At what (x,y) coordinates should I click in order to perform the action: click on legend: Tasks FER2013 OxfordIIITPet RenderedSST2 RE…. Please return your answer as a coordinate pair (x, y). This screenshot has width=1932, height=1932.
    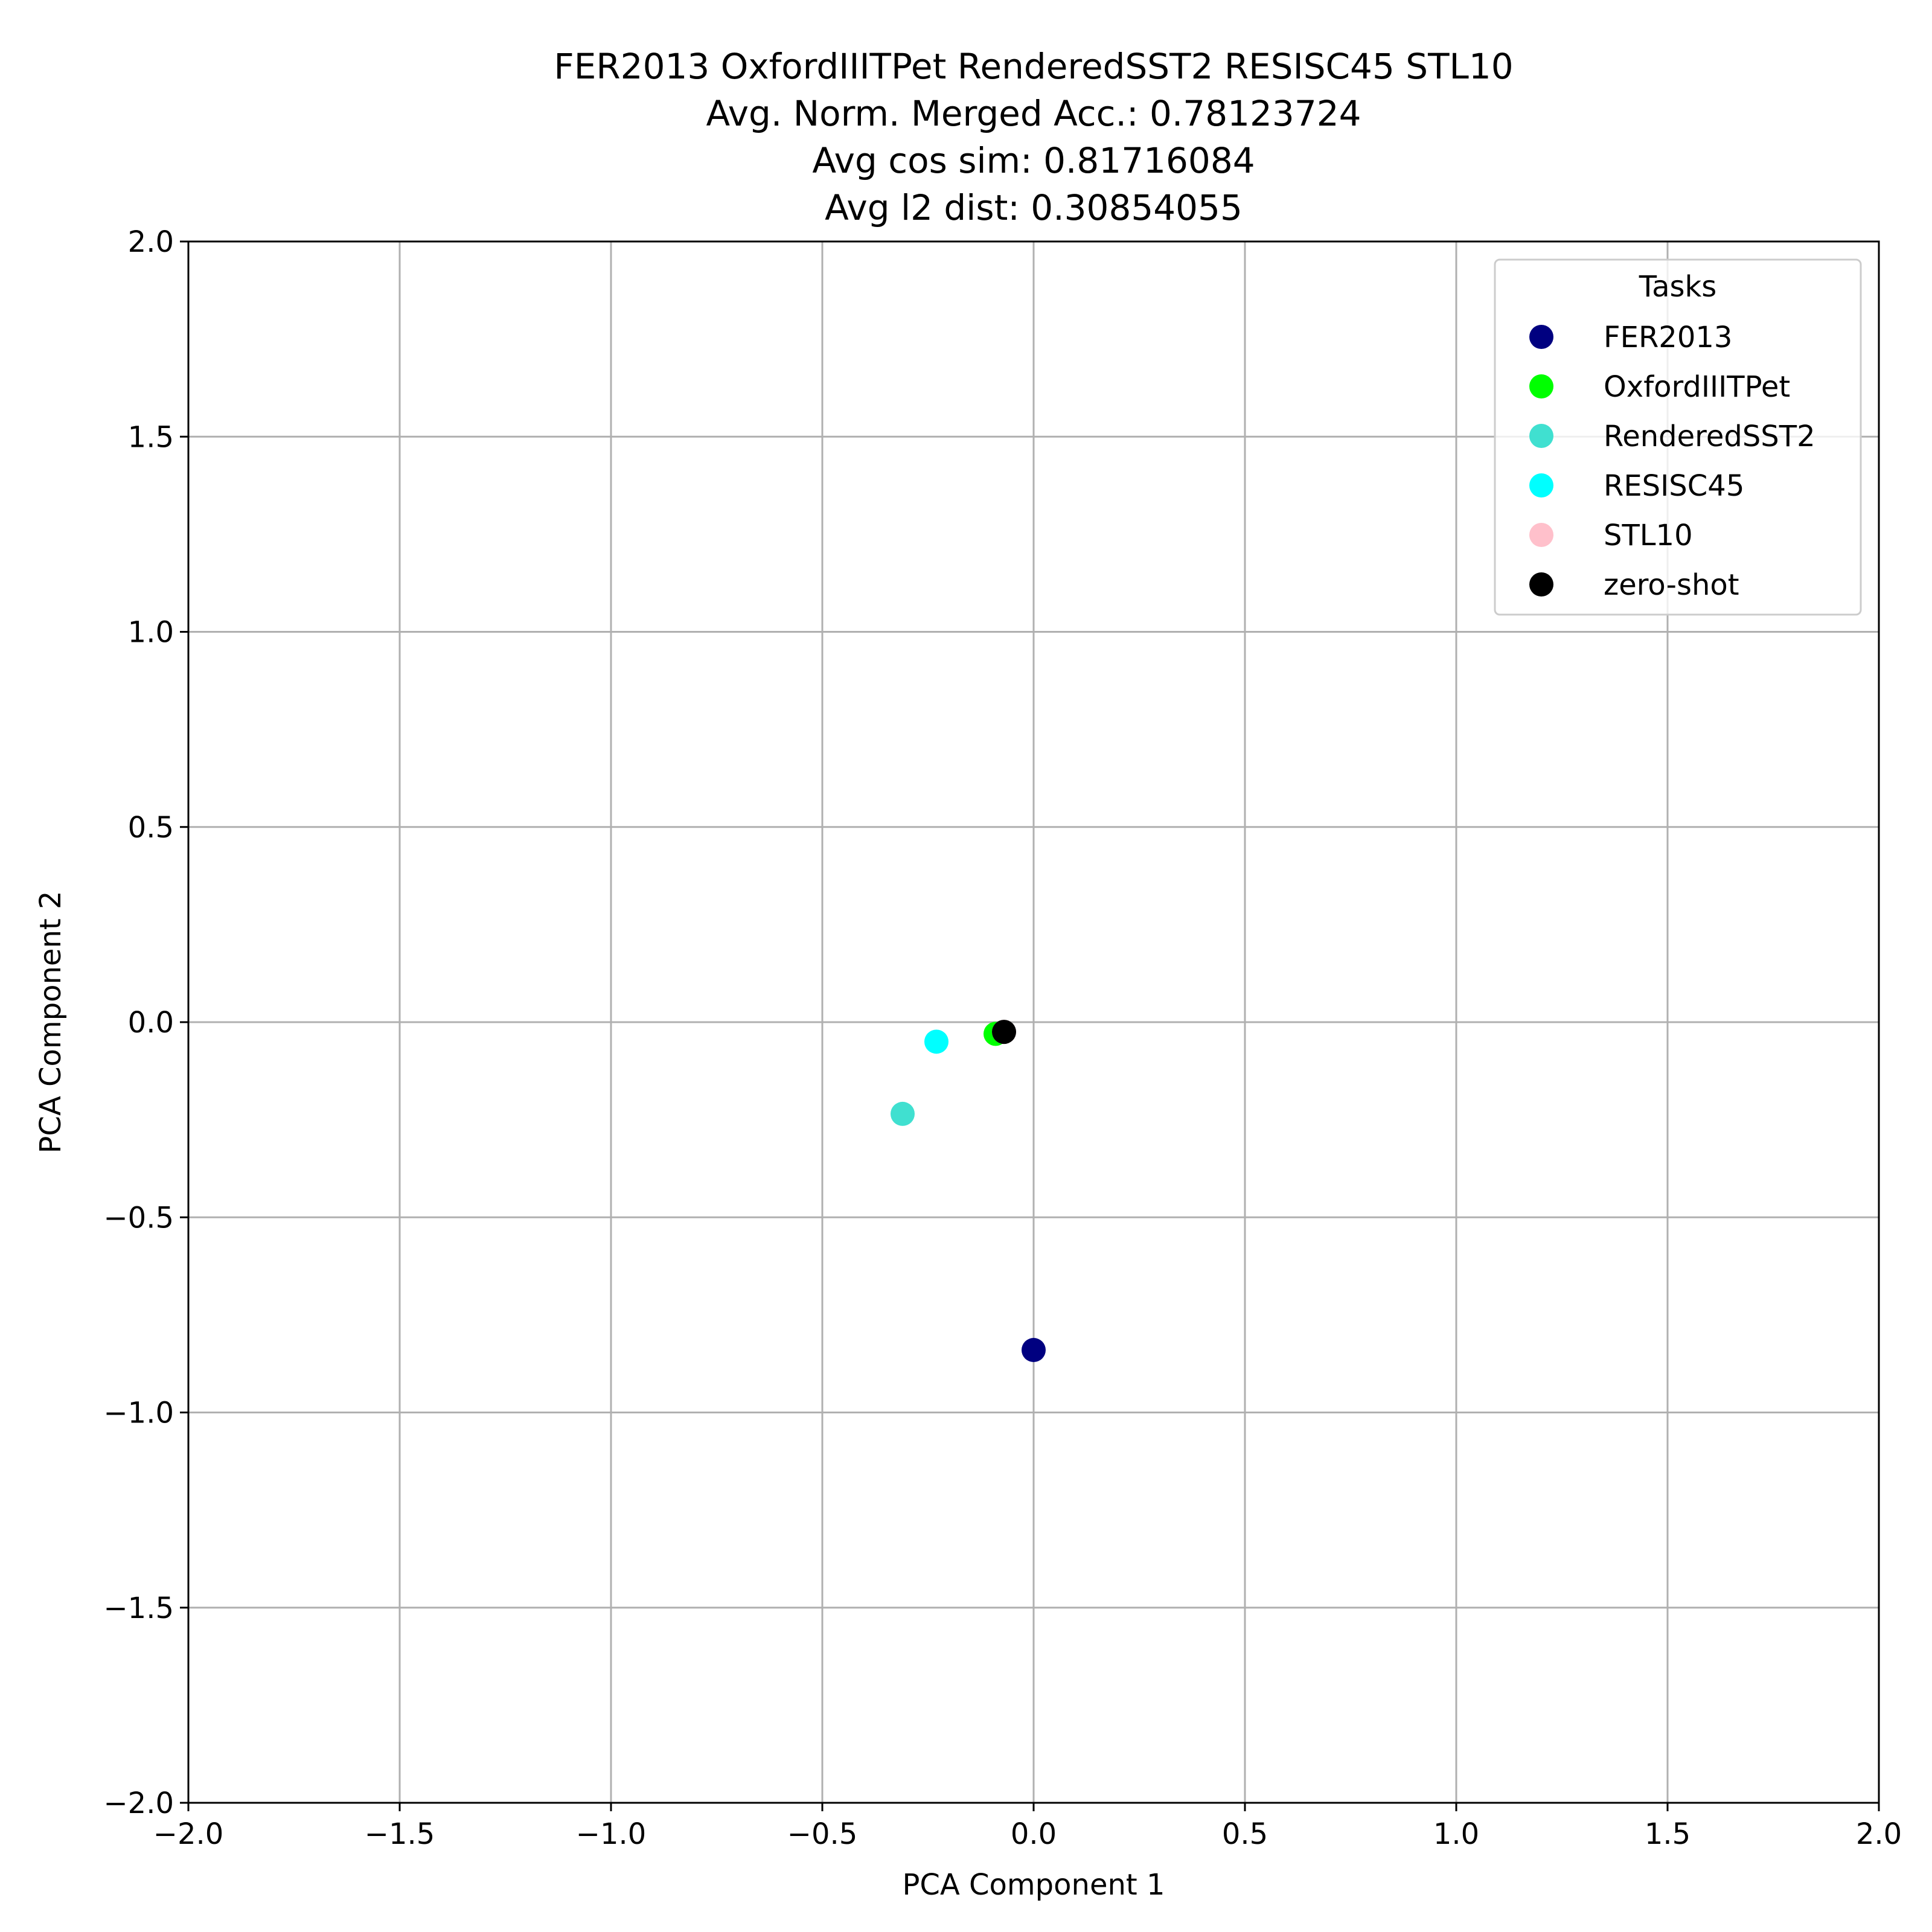
    Looking at the image, I should click on (1678, 437).